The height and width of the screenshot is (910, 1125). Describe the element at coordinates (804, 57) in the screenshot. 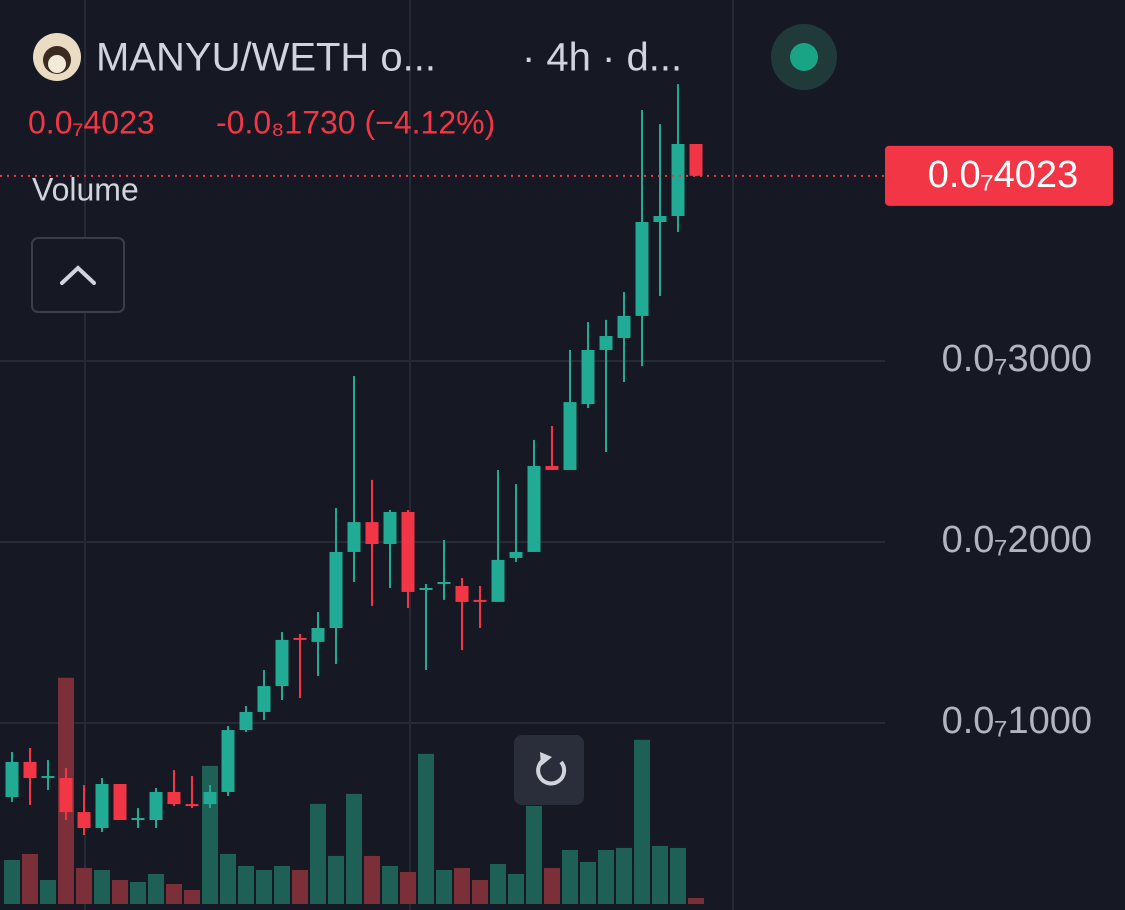

I see `status-dot` at that location.